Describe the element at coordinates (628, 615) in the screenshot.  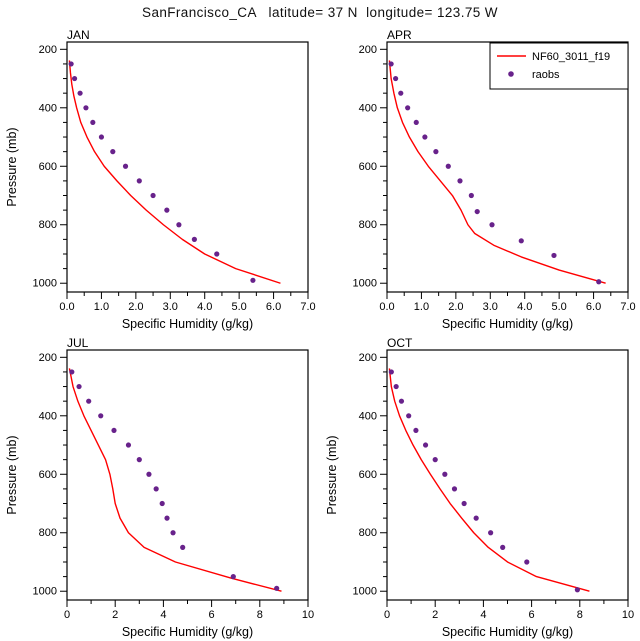
I see `x-axis-tick-label: 10` at that location.